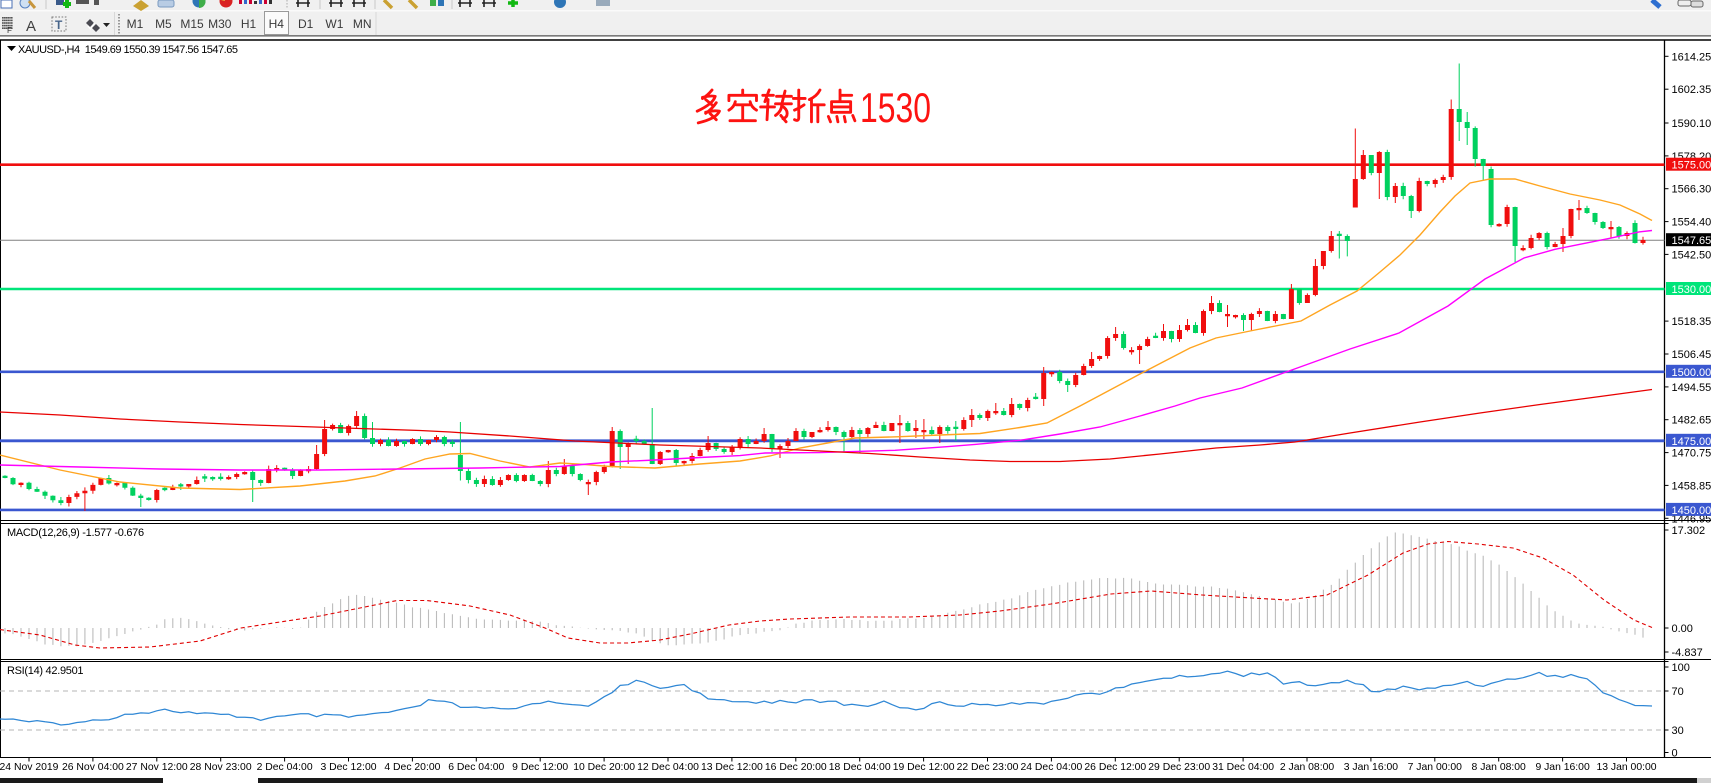  I want to click on svg-text: M5, so click(163, 24).